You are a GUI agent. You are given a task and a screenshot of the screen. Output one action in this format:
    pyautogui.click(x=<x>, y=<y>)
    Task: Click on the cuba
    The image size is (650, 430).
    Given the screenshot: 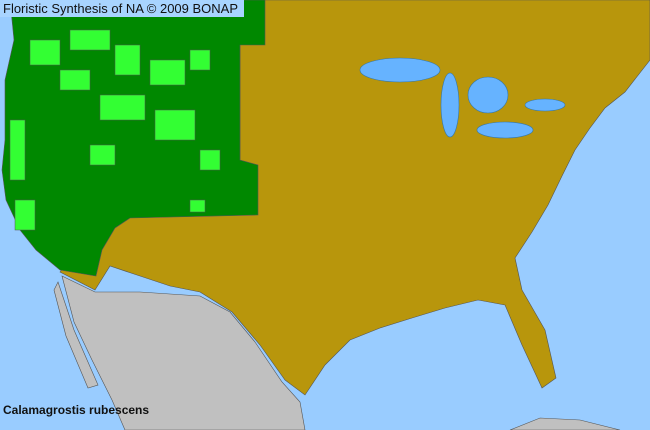 What is the action you would take?
    pyautogui.click(x=565, y=423)
    